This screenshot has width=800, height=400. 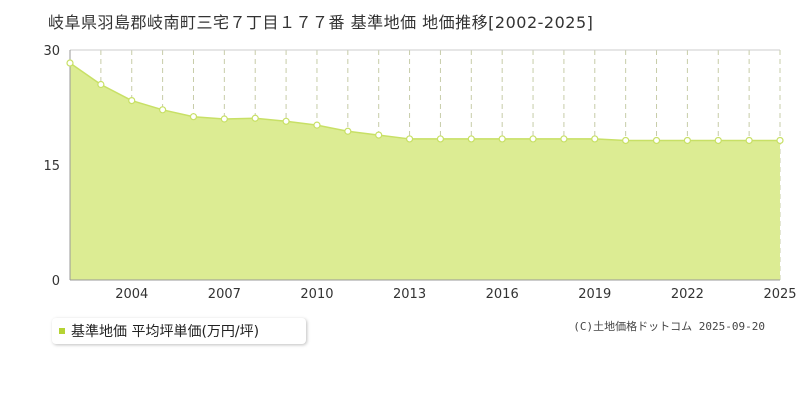 What do you see at coordinates (594, 294) in the screenshot?
I see `x-tick-label: 2019` at bounding box center [594, 294].